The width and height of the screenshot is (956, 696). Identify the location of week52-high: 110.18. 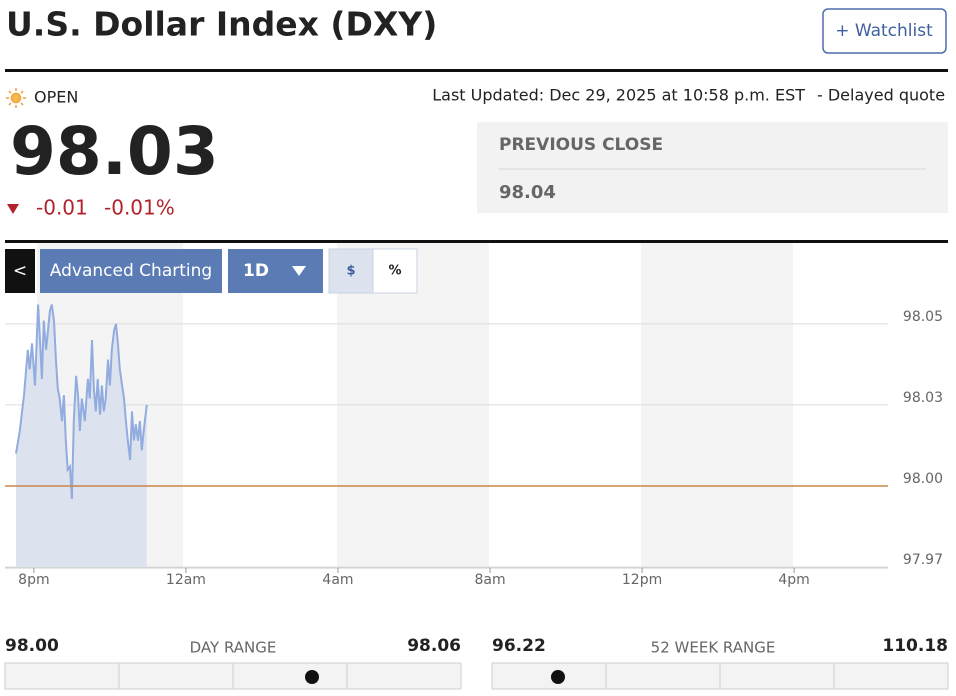
(915, 646).